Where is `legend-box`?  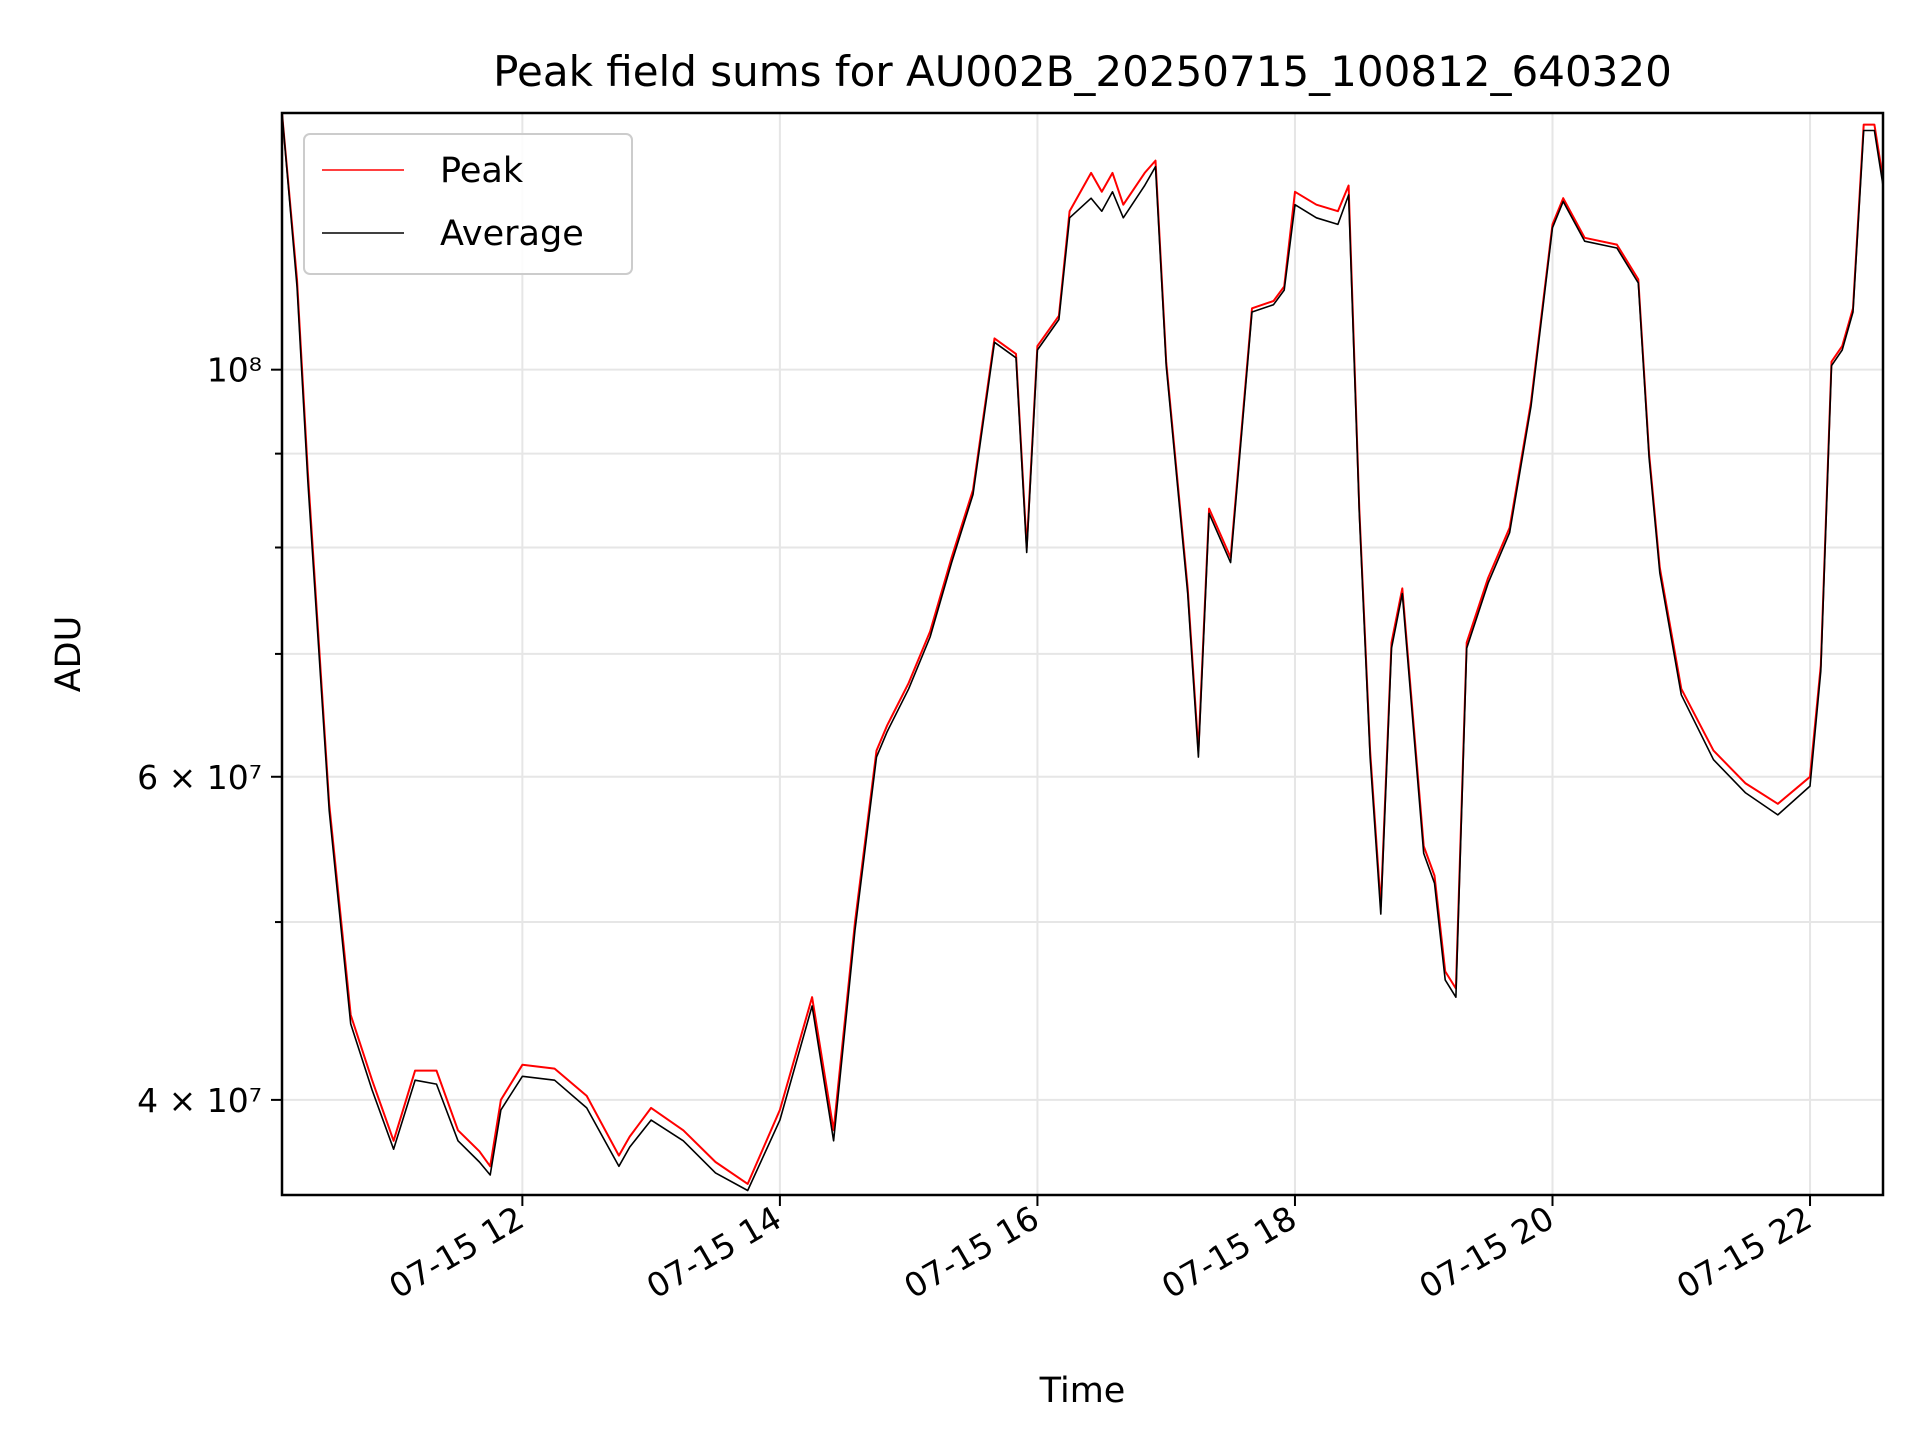 legend-box is located at coordinates (468, 204).